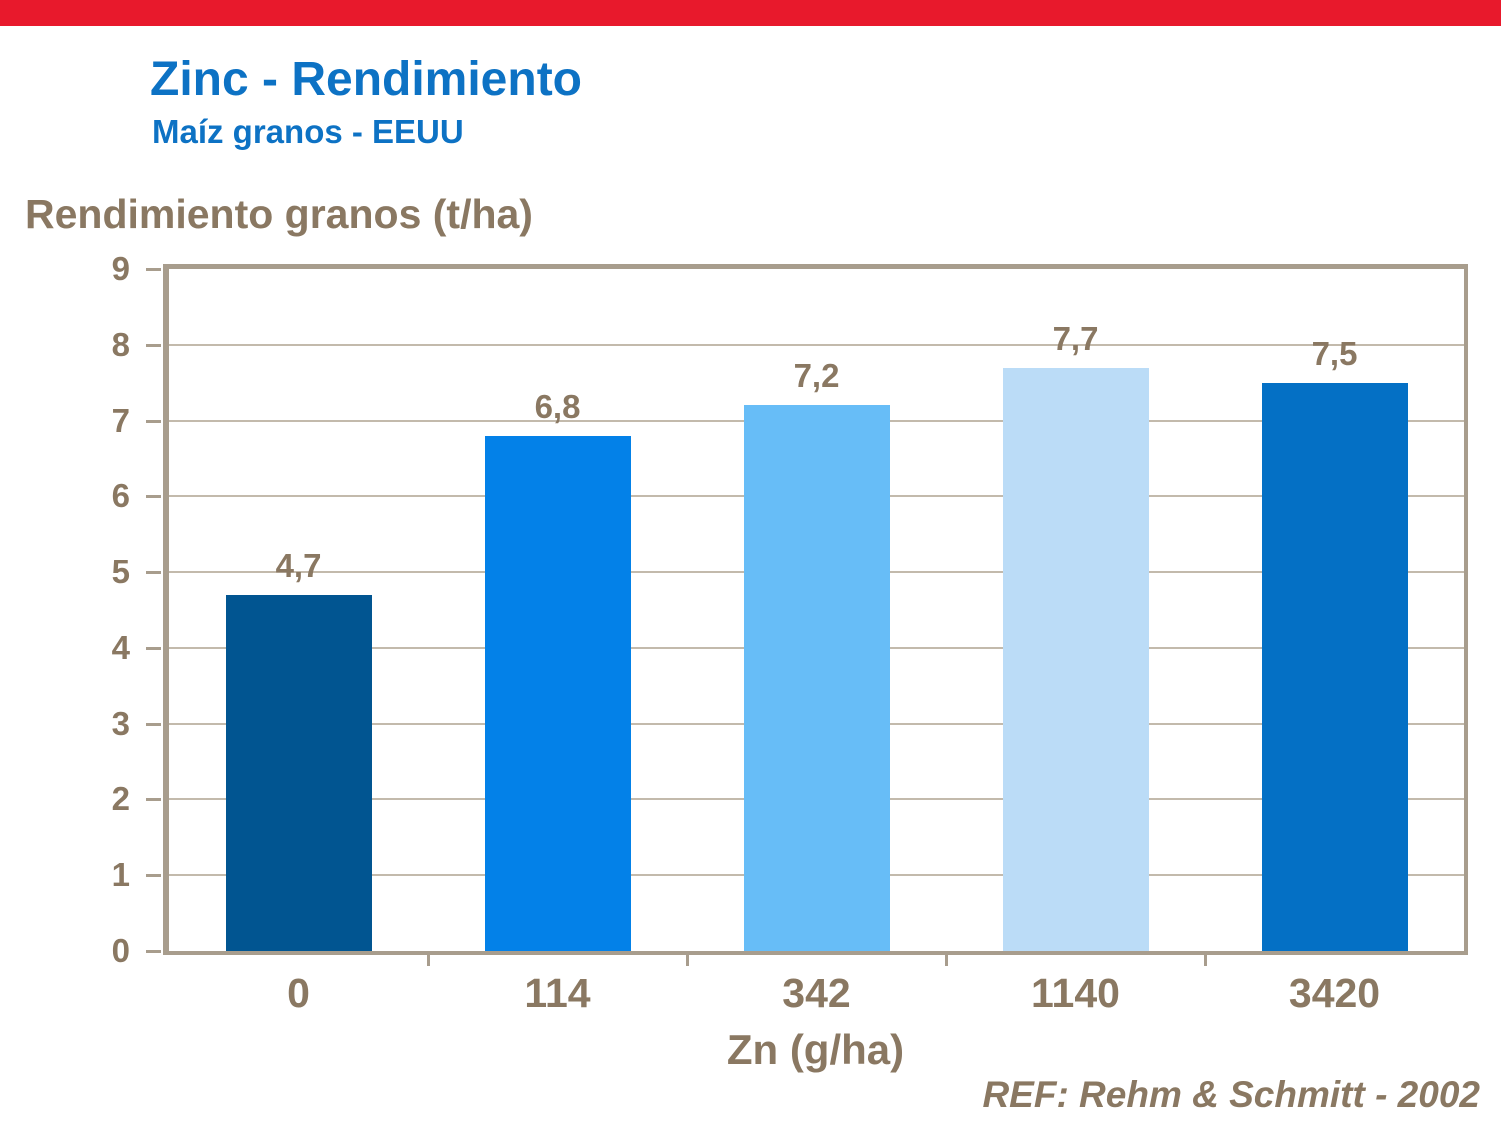 Image resolution: width=1501 pixels, height=1125 pixels. I want to click on y-tick-label-0: 0, so click(120, 950).